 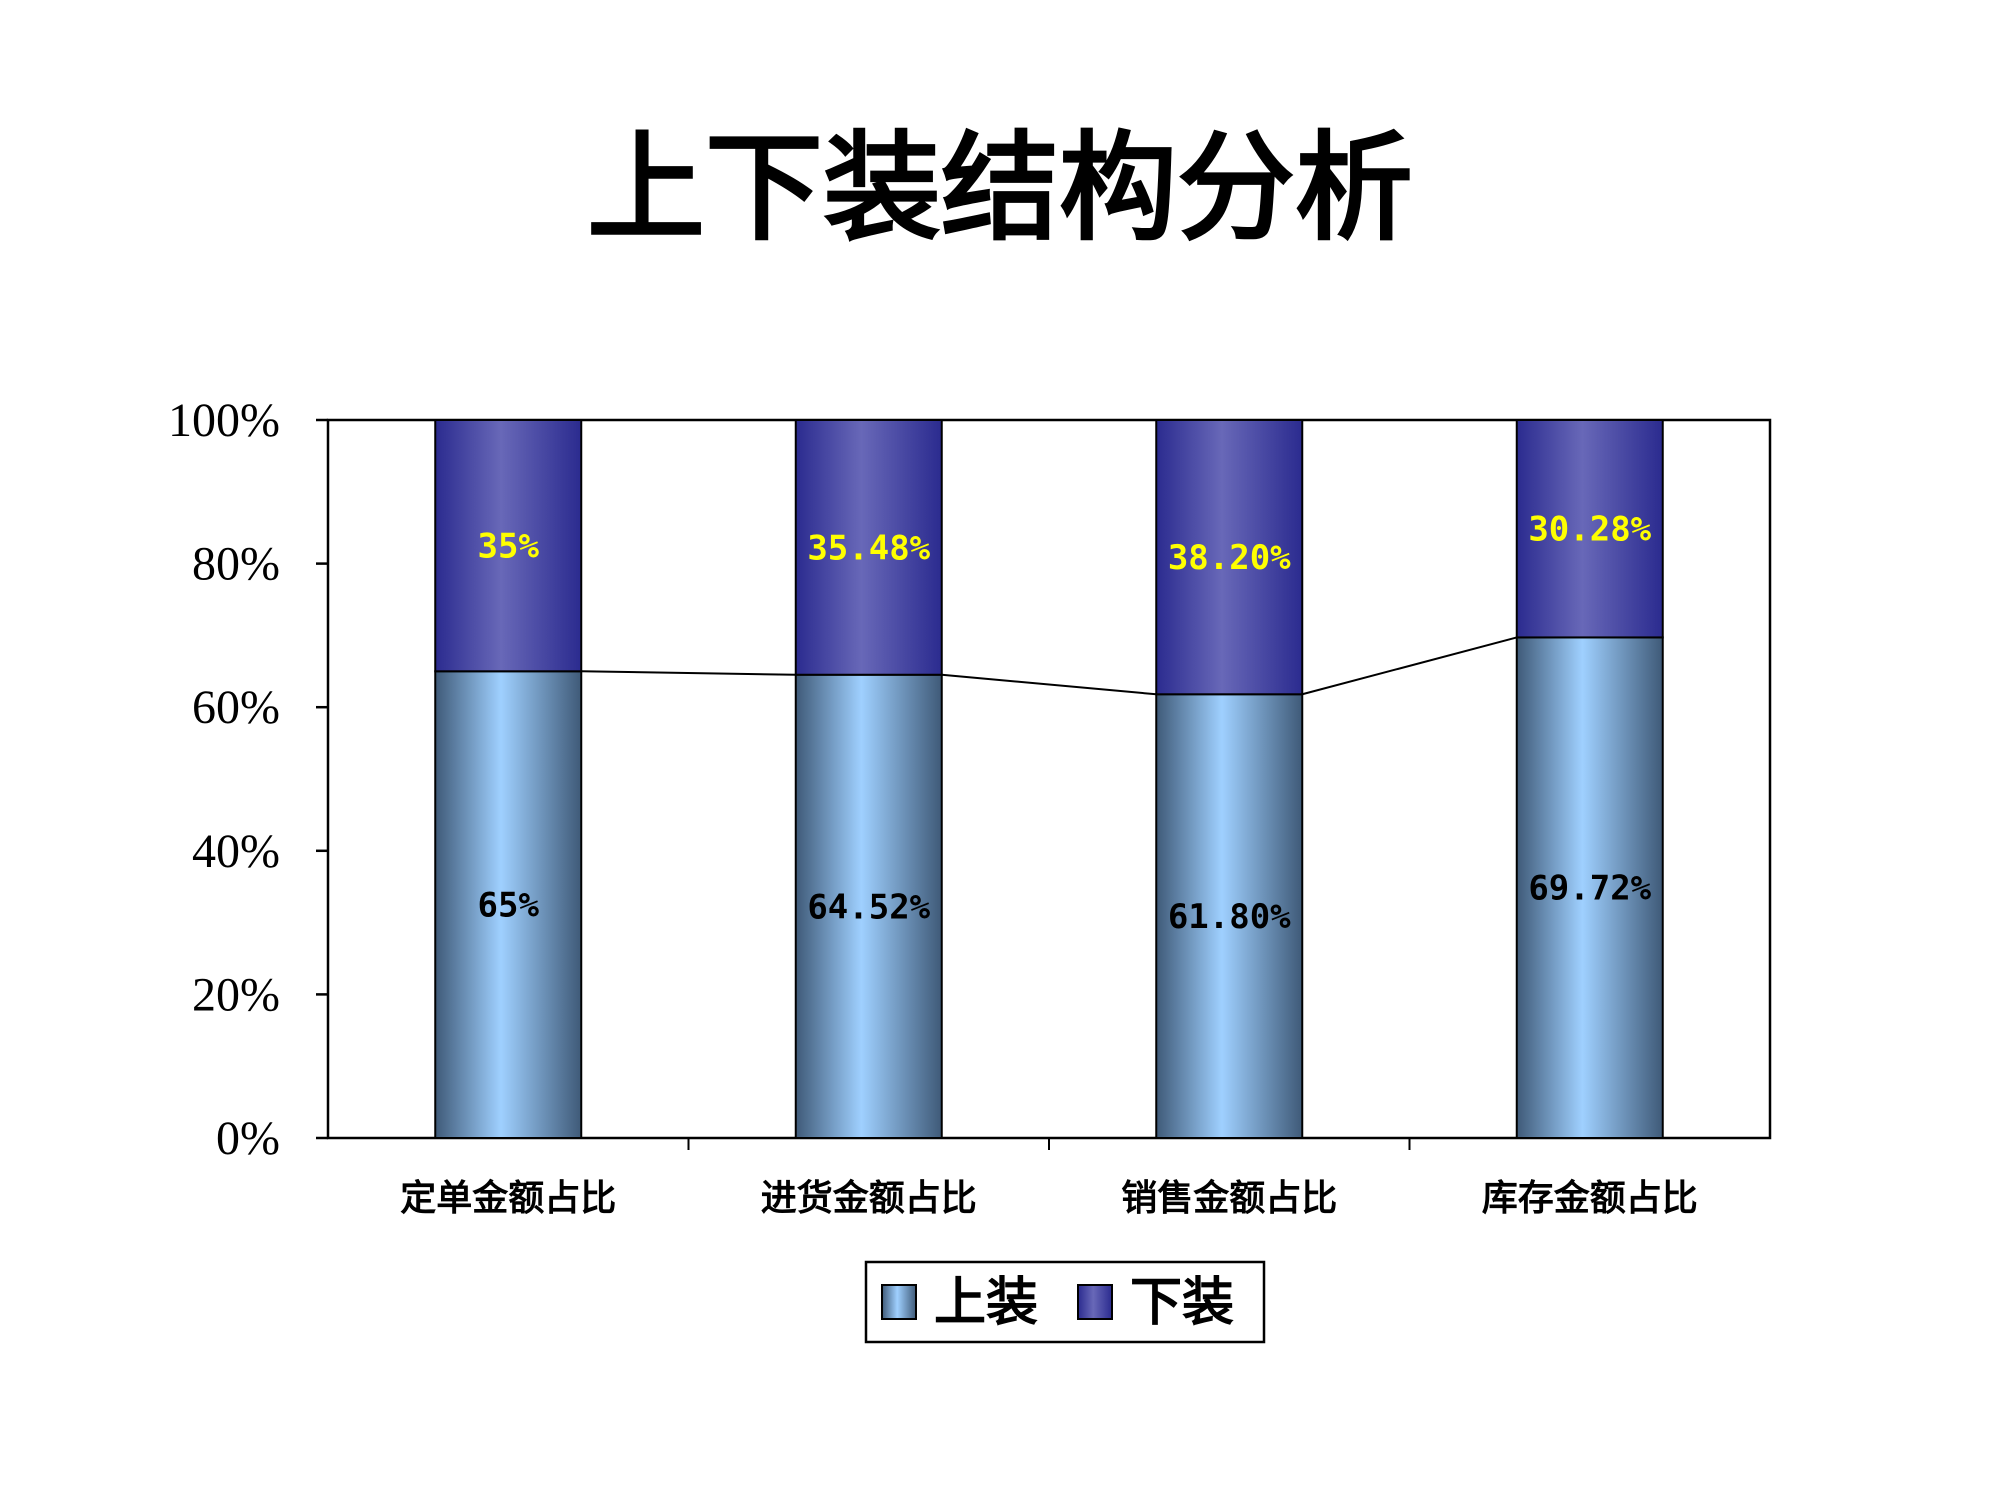 What do you see at coordinates (899, 1302) in the screenshot?
I see `legend-swatch-upper` at bounding box center [899, 1302].